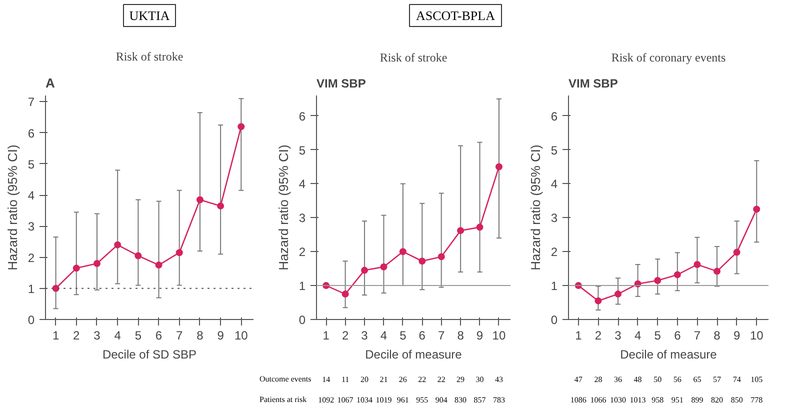  What do you see at coordinates (411, 399) in the screenshot?
I see `text: 1092 1067 1034 1019 961 955 904 830 857 783` at bounding box center [411, 399].